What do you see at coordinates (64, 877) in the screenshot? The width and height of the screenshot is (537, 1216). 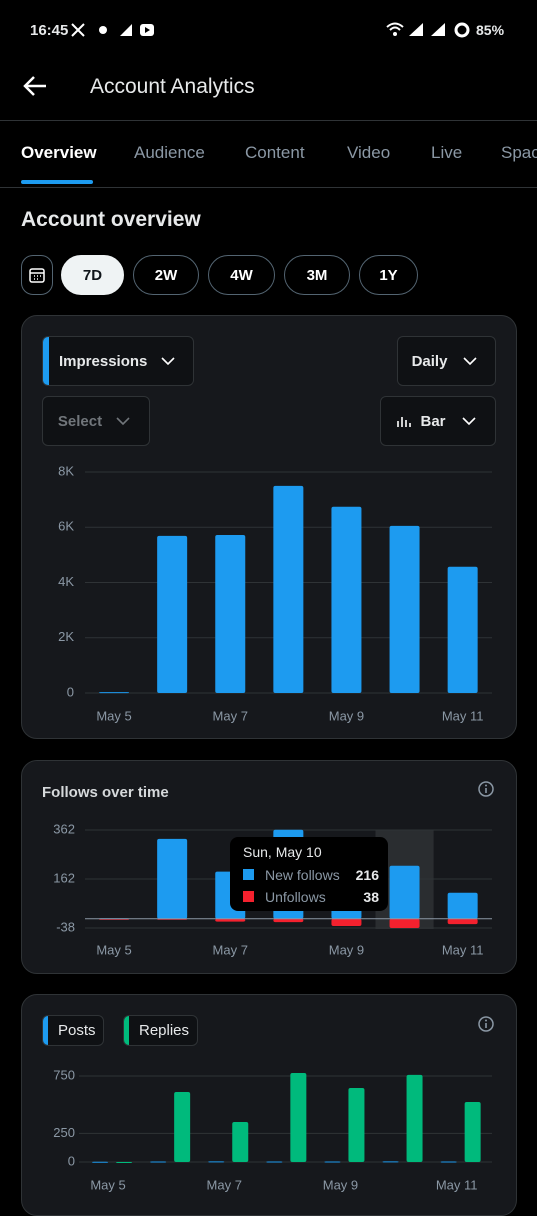 I see `y-tick-label: 162` at bounding box center [64, 877].